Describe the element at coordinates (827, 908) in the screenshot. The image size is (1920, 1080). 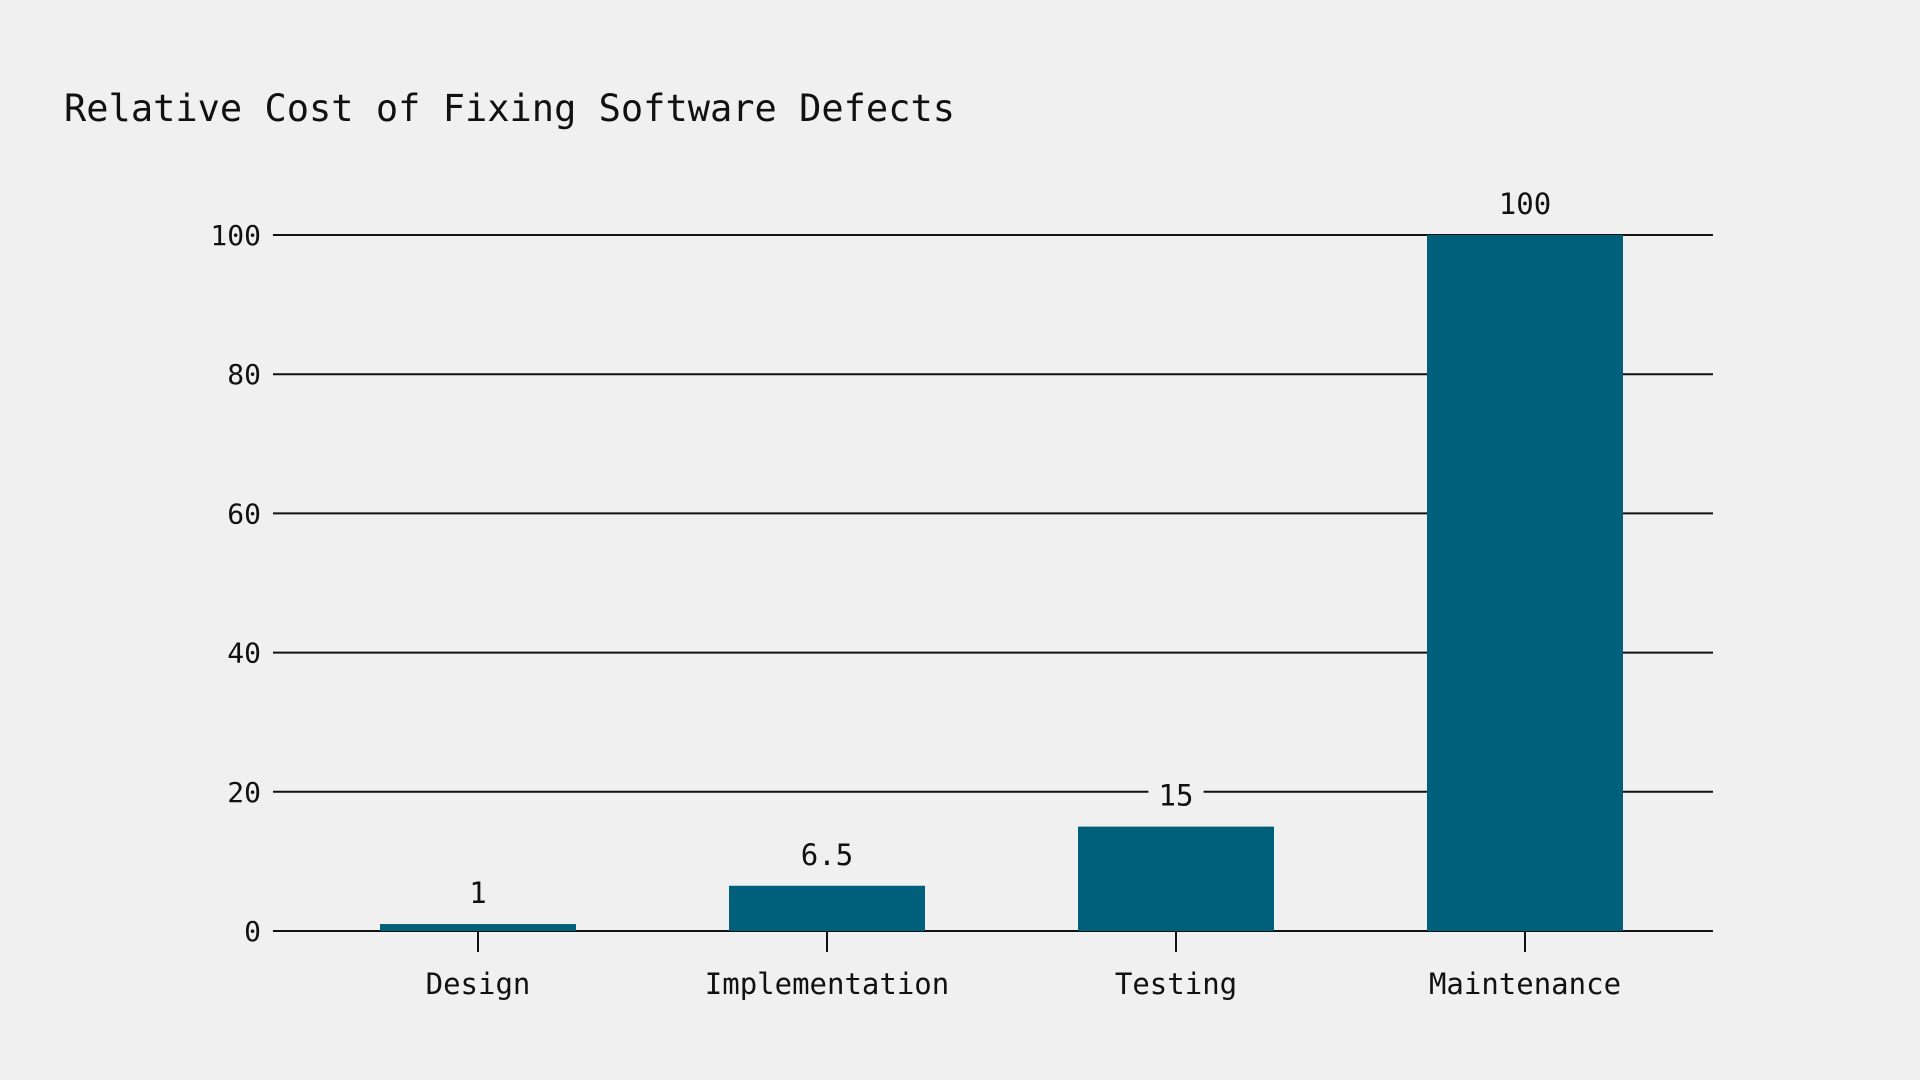
I see `bar-implementation` at that location.